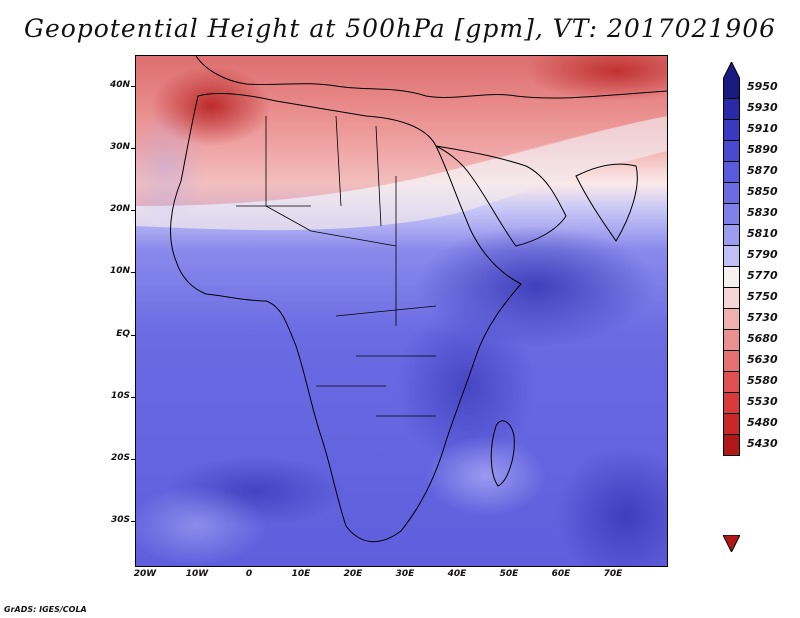 This screenshot has height=618, width=800. Describe the element at coordinates (731, 543) in the screenshot. I see `colorbar-bottom-arrow` at that location.